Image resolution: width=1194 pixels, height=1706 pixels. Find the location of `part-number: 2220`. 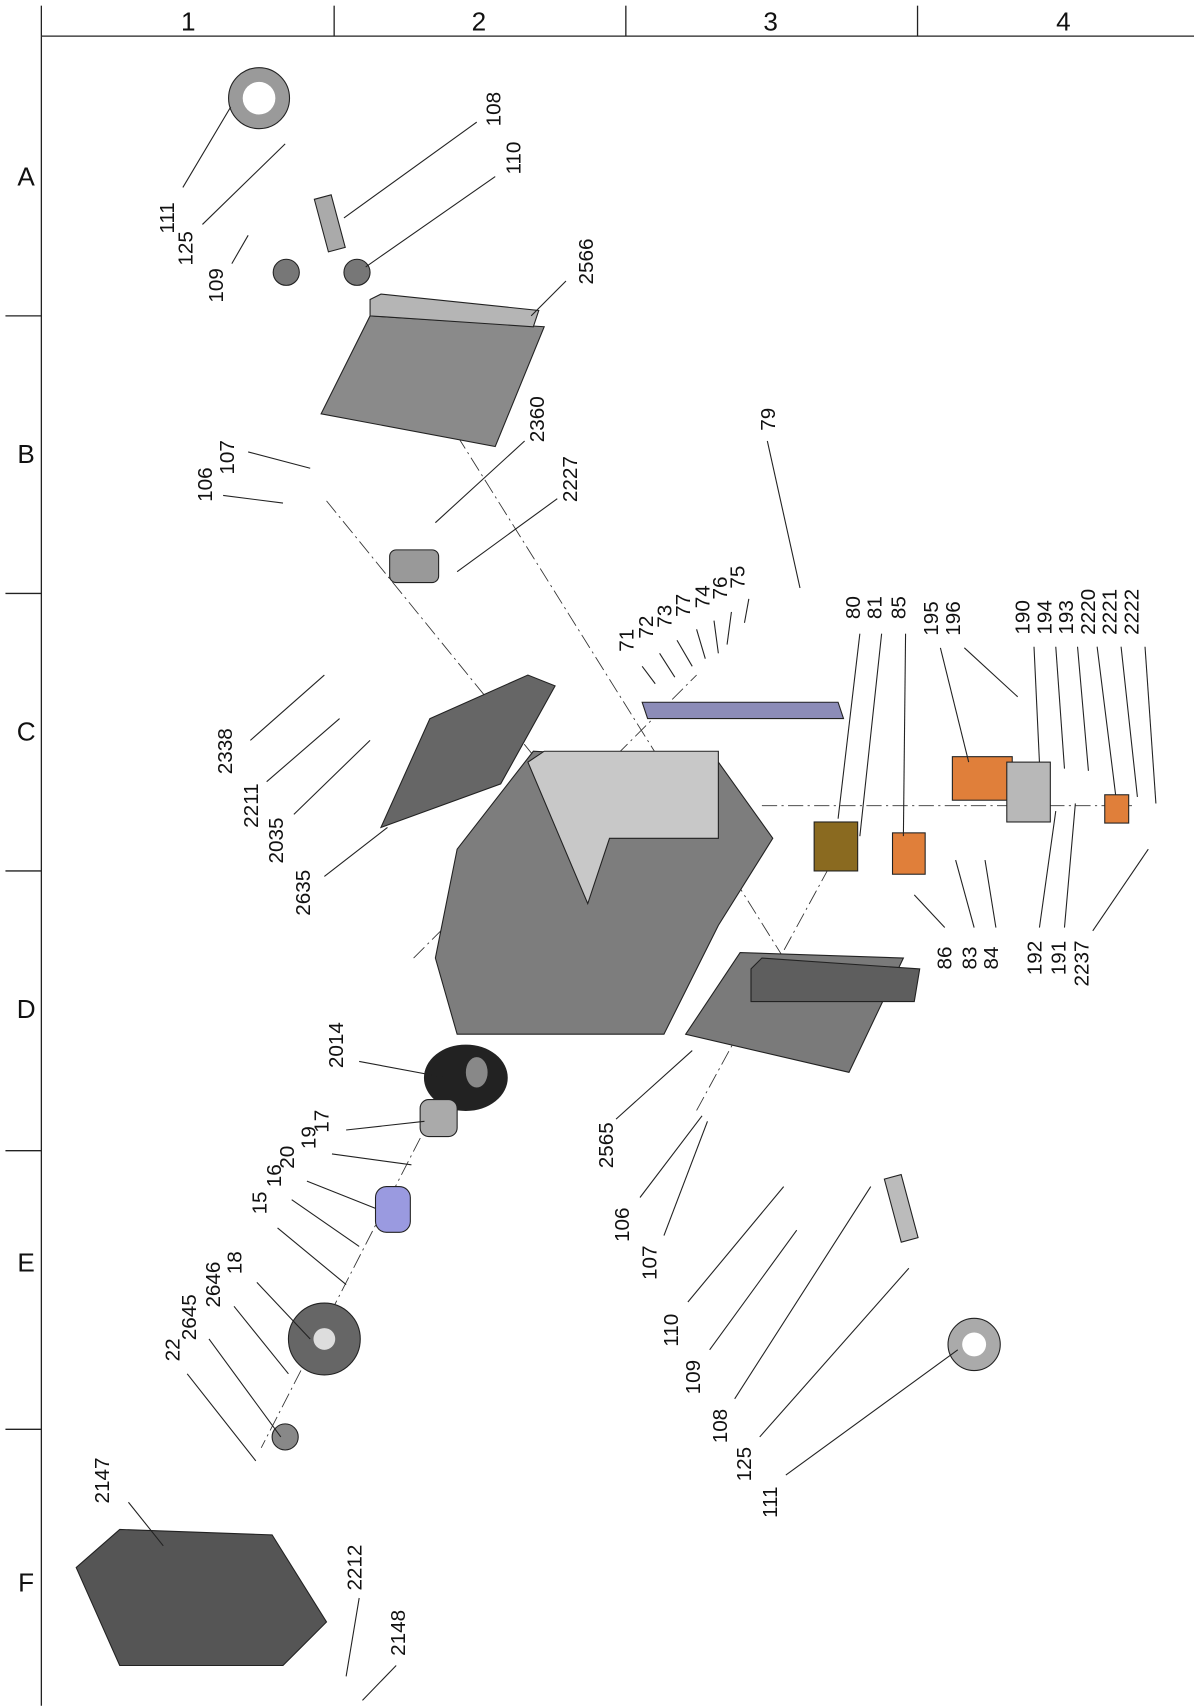

part-number: 2220 is located at coordinates (1088, 612).